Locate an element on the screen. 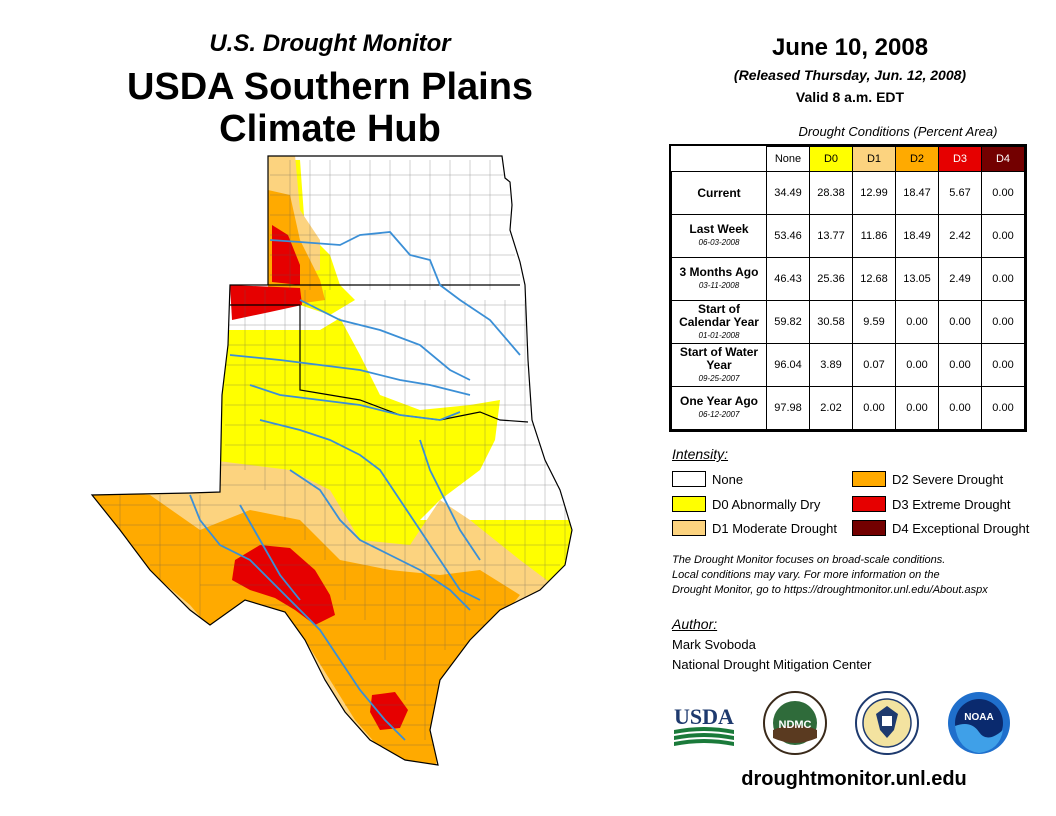 This screenshot has width=1056, height=816. ndmc-logo: NDMC is located at coordinates (795, 723).